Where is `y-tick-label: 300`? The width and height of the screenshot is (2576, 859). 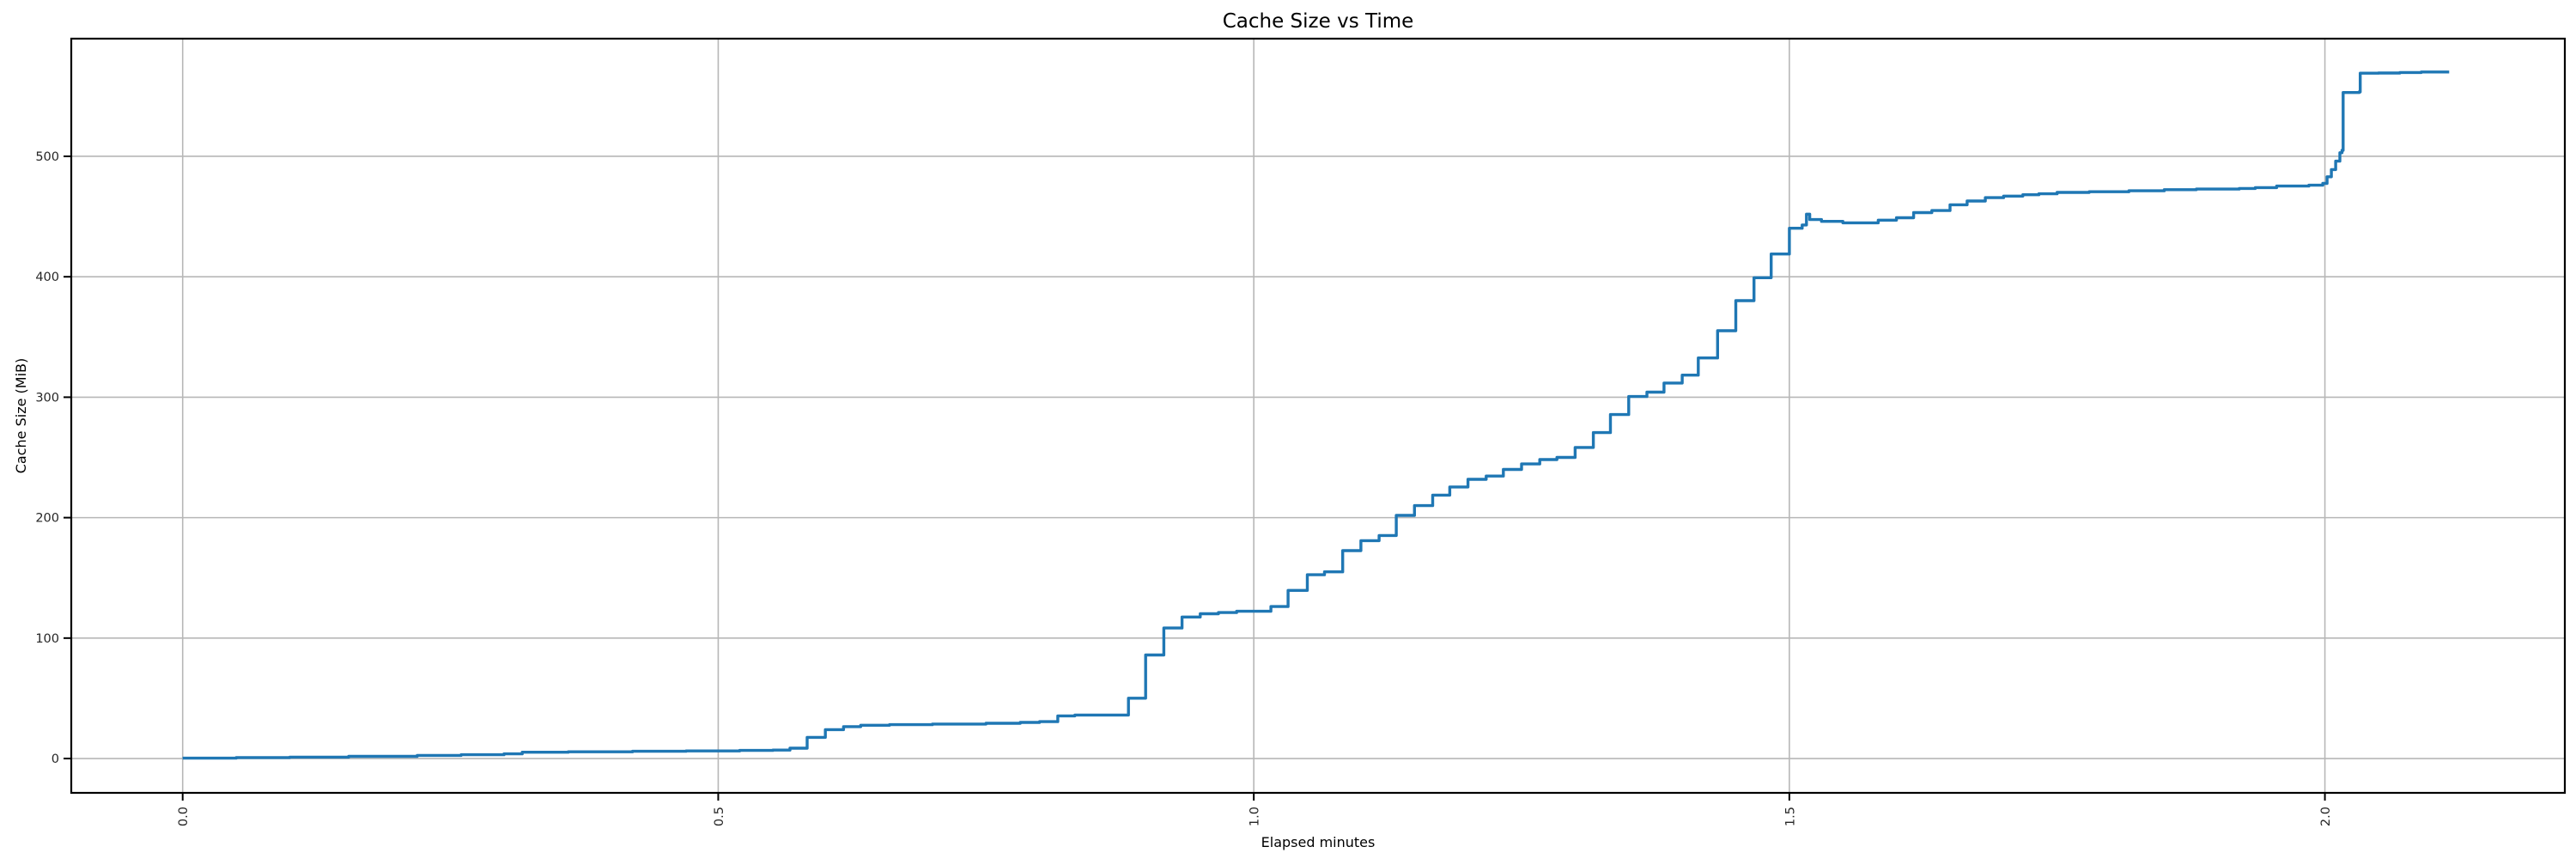
y-tick-label: 300 is located at coordinates (47, 398).